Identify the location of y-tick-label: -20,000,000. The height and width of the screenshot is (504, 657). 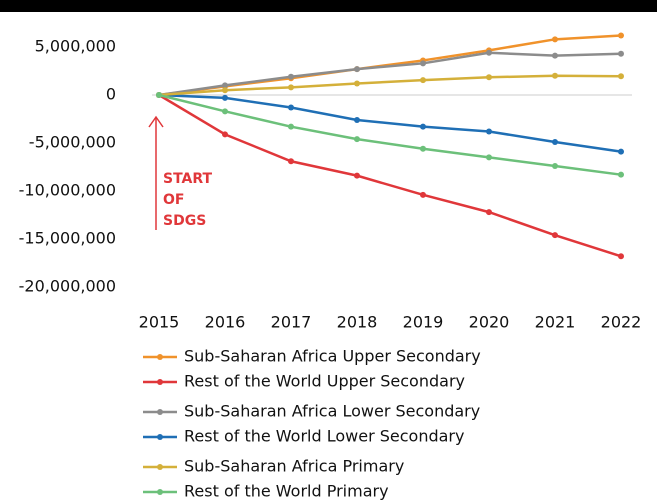
(67, 286).